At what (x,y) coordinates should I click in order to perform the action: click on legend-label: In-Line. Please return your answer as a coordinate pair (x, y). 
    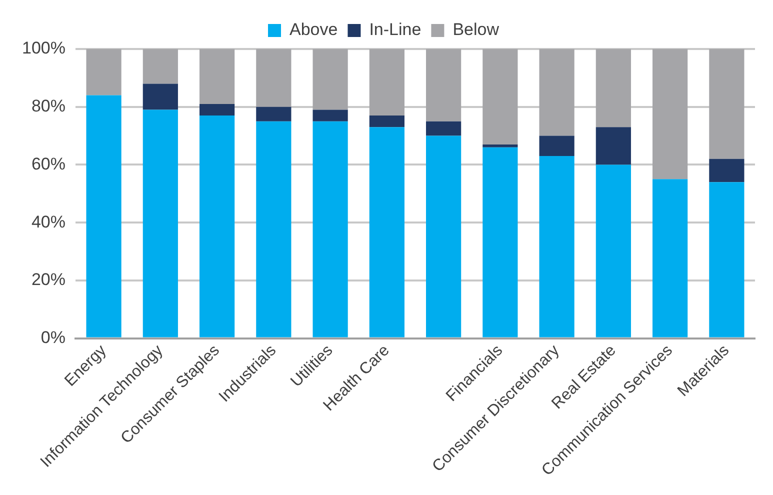
    Looking at the image, I should click on (395, 30).